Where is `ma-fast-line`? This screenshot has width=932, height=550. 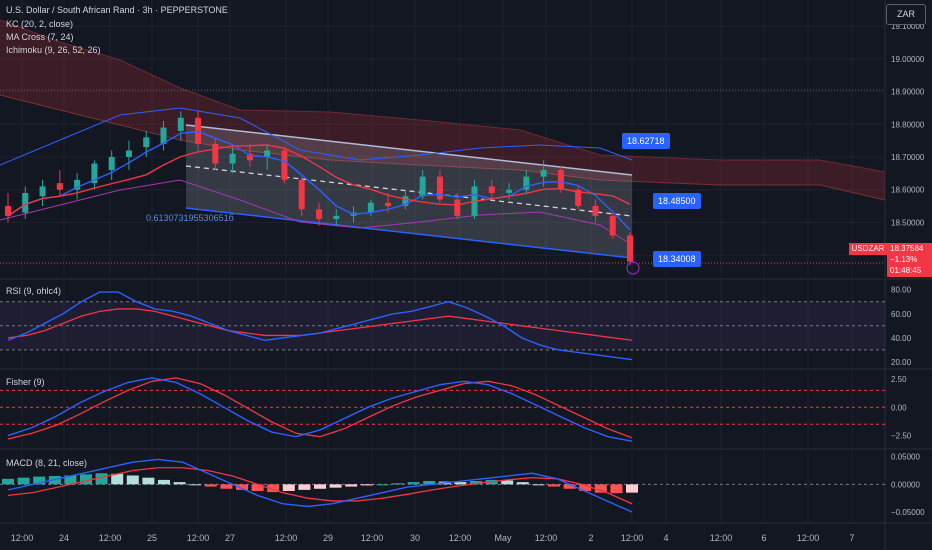
ma-fast-line is located at coordinates (319, 180).